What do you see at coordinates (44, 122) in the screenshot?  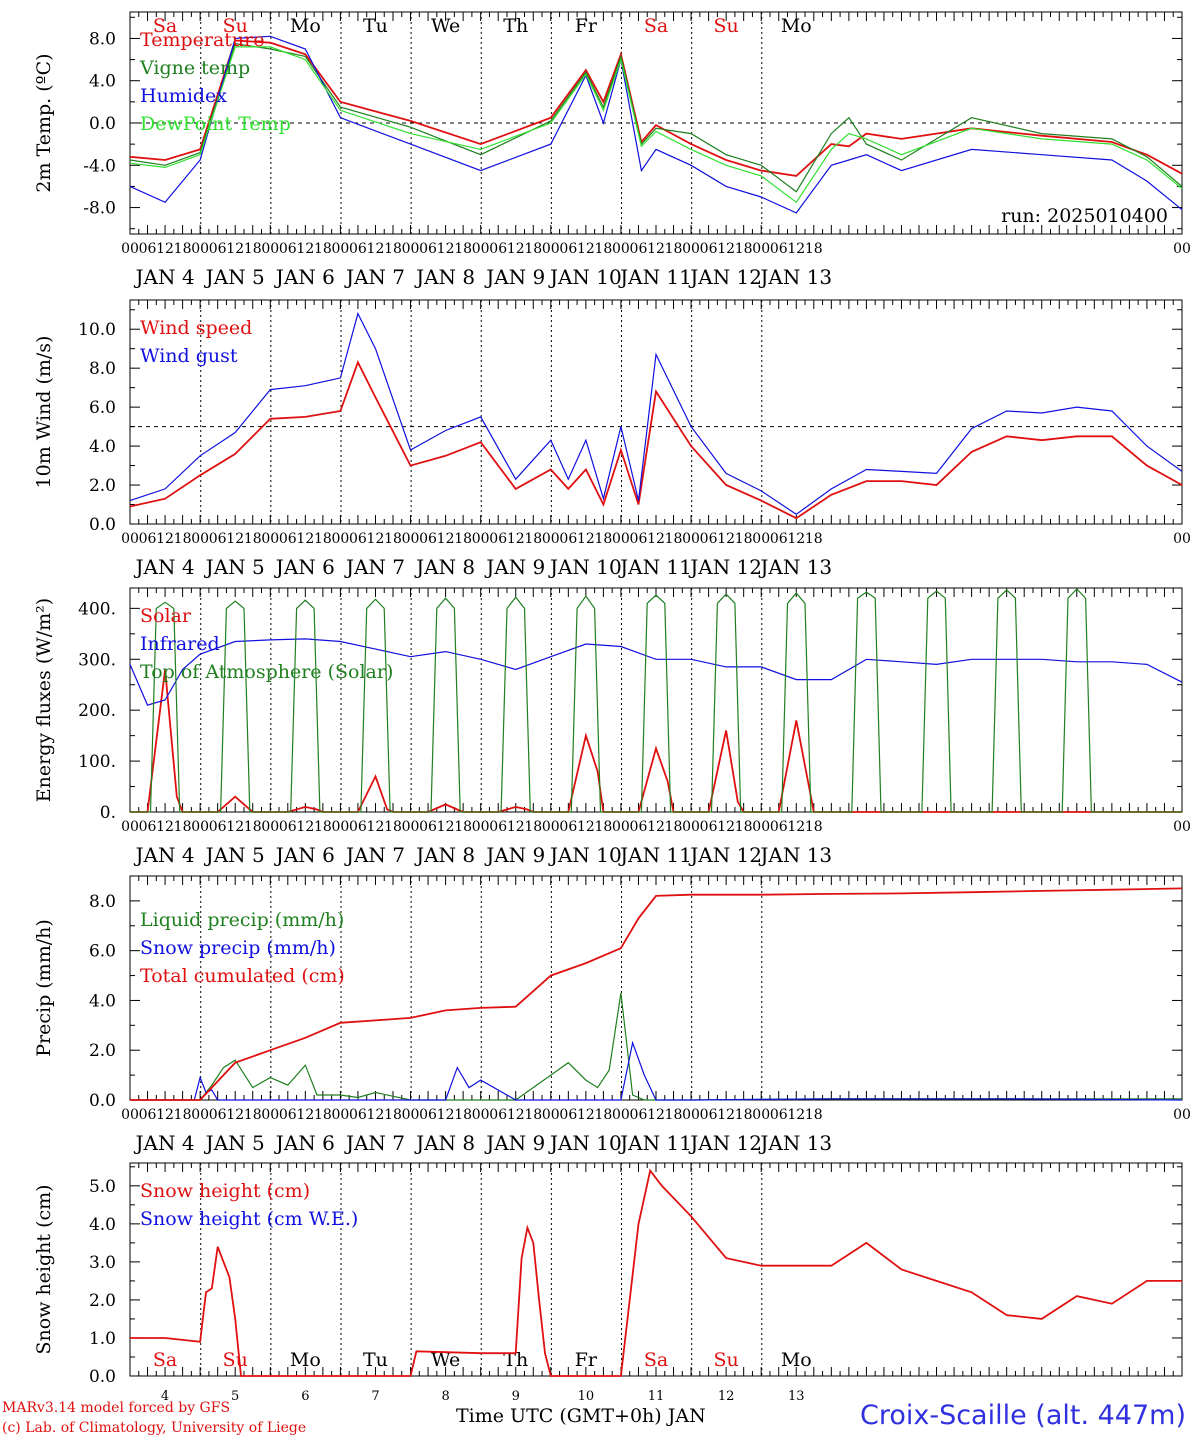 I see `y-axis-label: 2m Temp. (ºC)` at bounding box center [44, 122].